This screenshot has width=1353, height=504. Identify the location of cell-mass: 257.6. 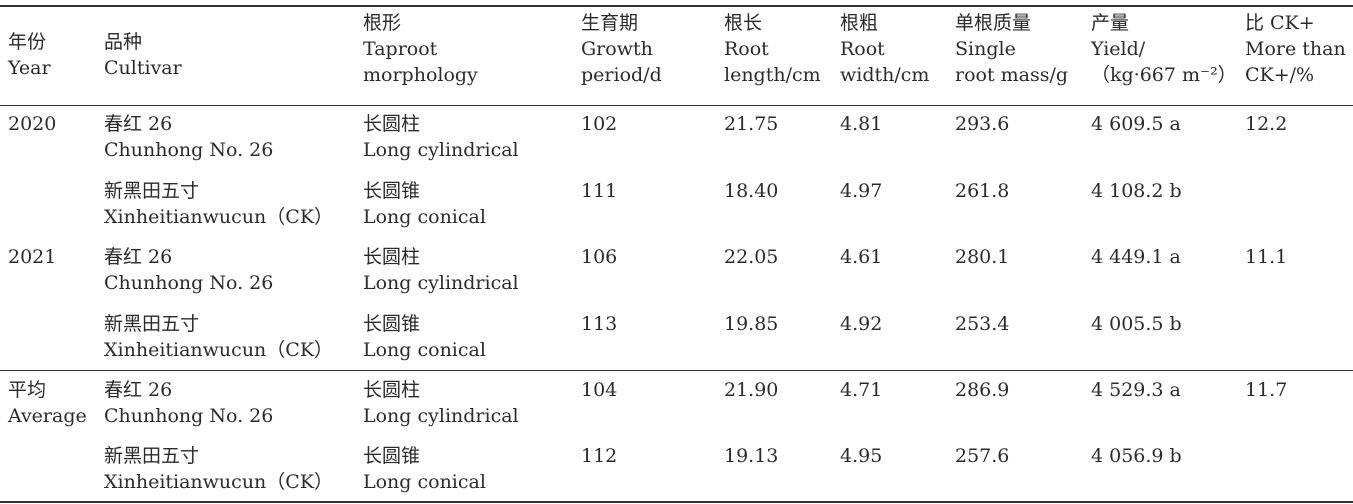
(982, 456).